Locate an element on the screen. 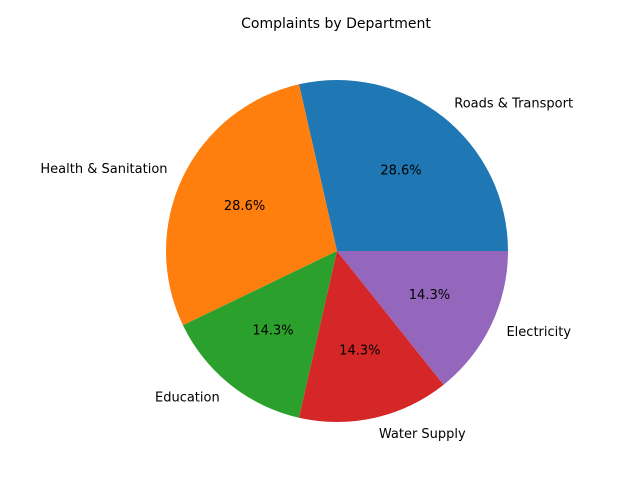  slice-percent-education: 14.3% is located at coordinates (272, 331).